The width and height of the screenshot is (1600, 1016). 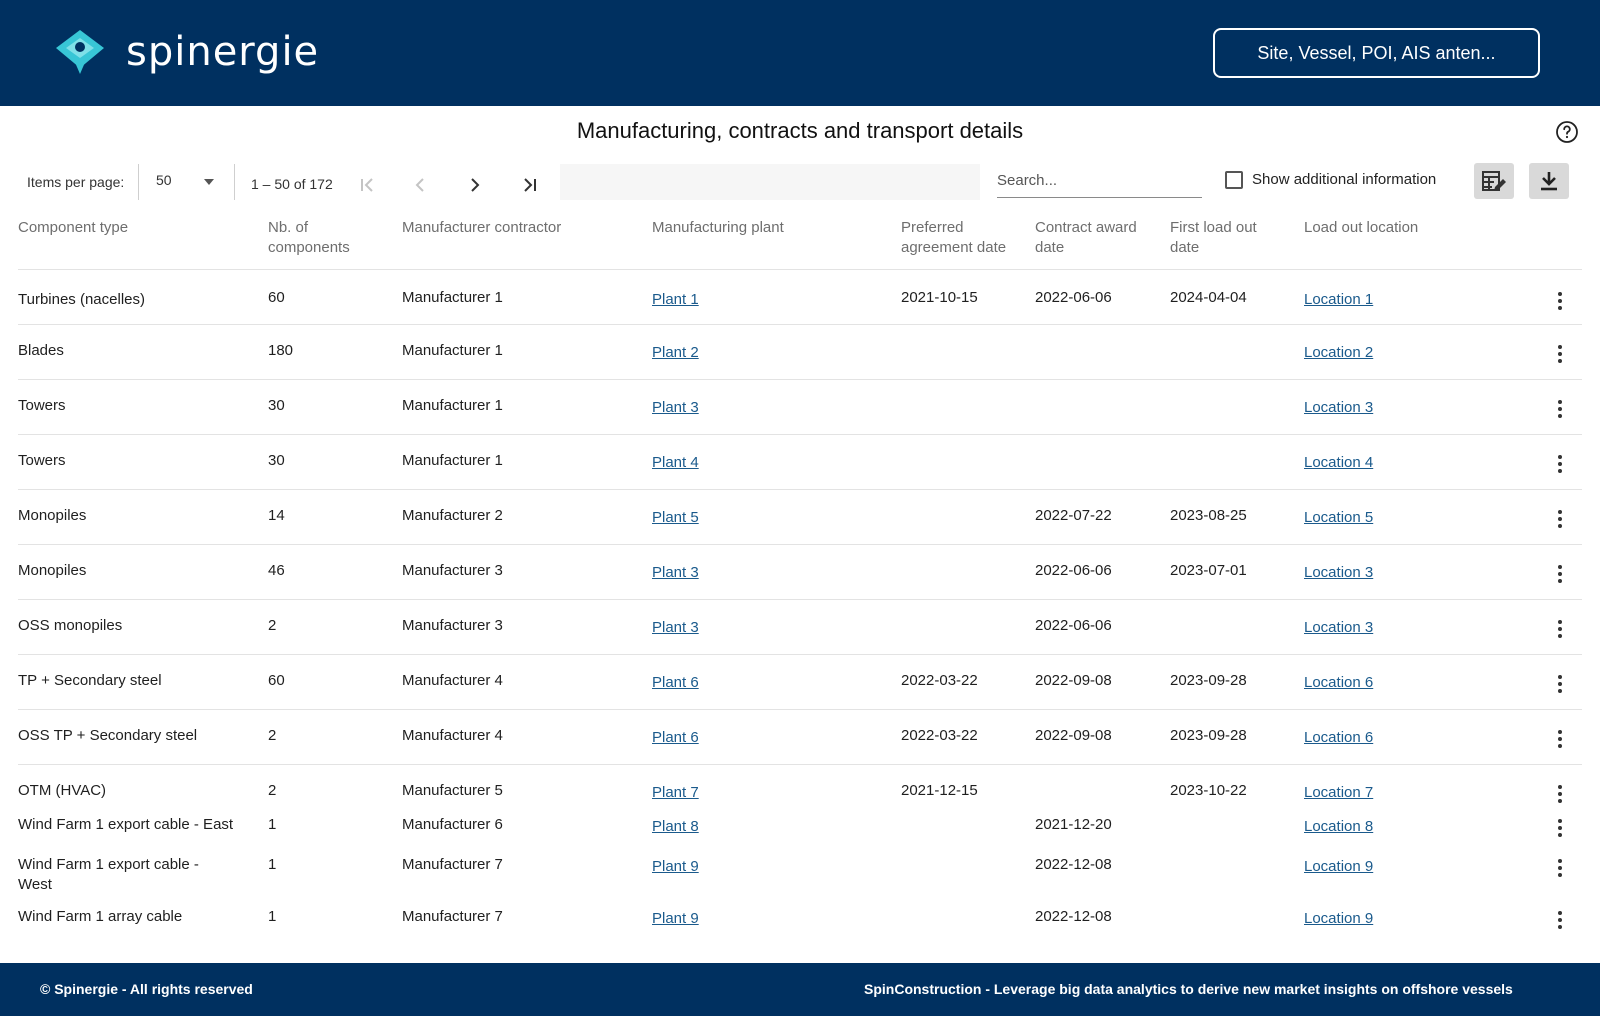 I want to click on cell-first-load-date: 2023-10-22, so click(x=1208, y=790).